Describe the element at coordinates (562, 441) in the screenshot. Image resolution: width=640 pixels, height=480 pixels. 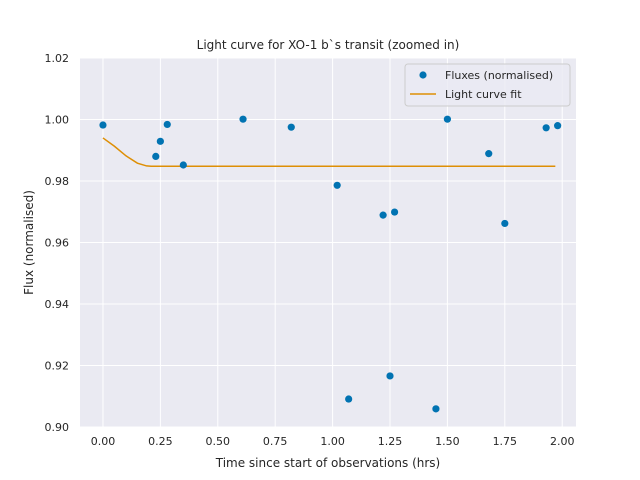
I see `x-tick-label: 2.00` at that location.